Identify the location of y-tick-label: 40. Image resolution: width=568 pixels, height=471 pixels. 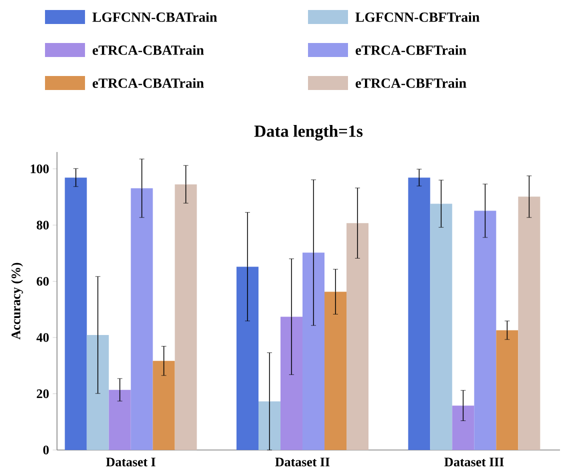
(42, 337).